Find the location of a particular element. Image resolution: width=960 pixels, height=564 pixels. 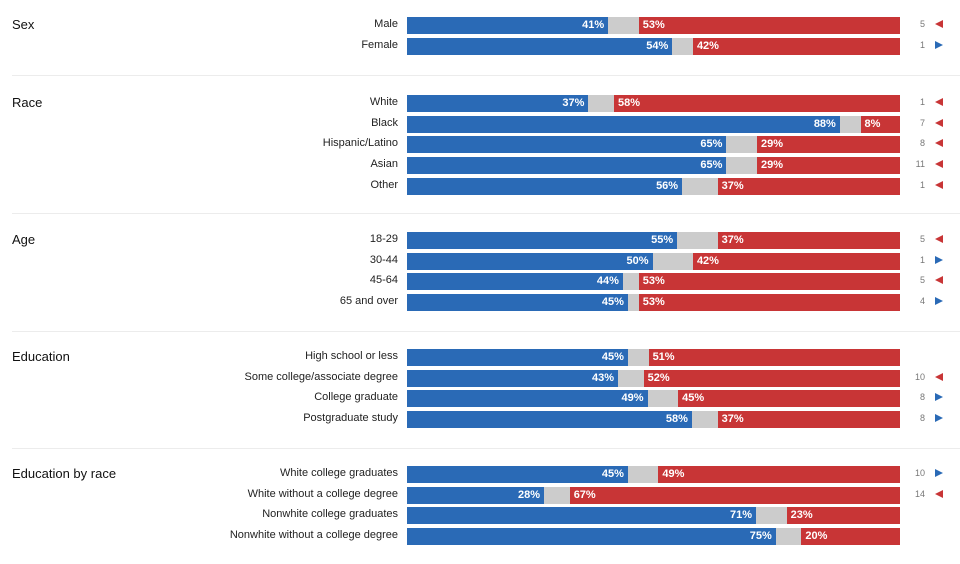

stacked-bar: 45% 51% is located at coordinates (653, 357).